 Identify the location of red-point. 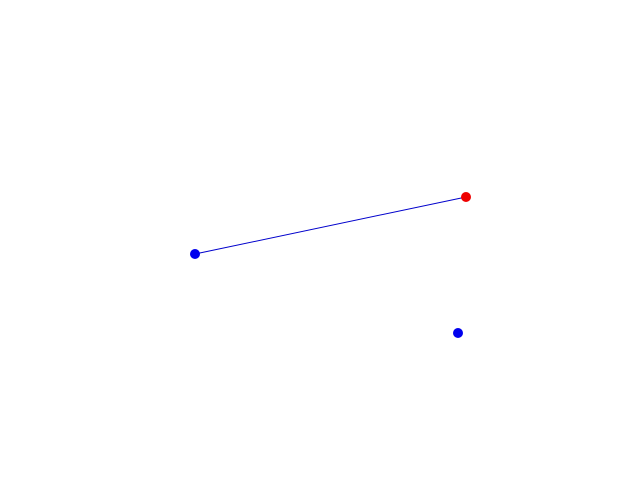
(466, 197).